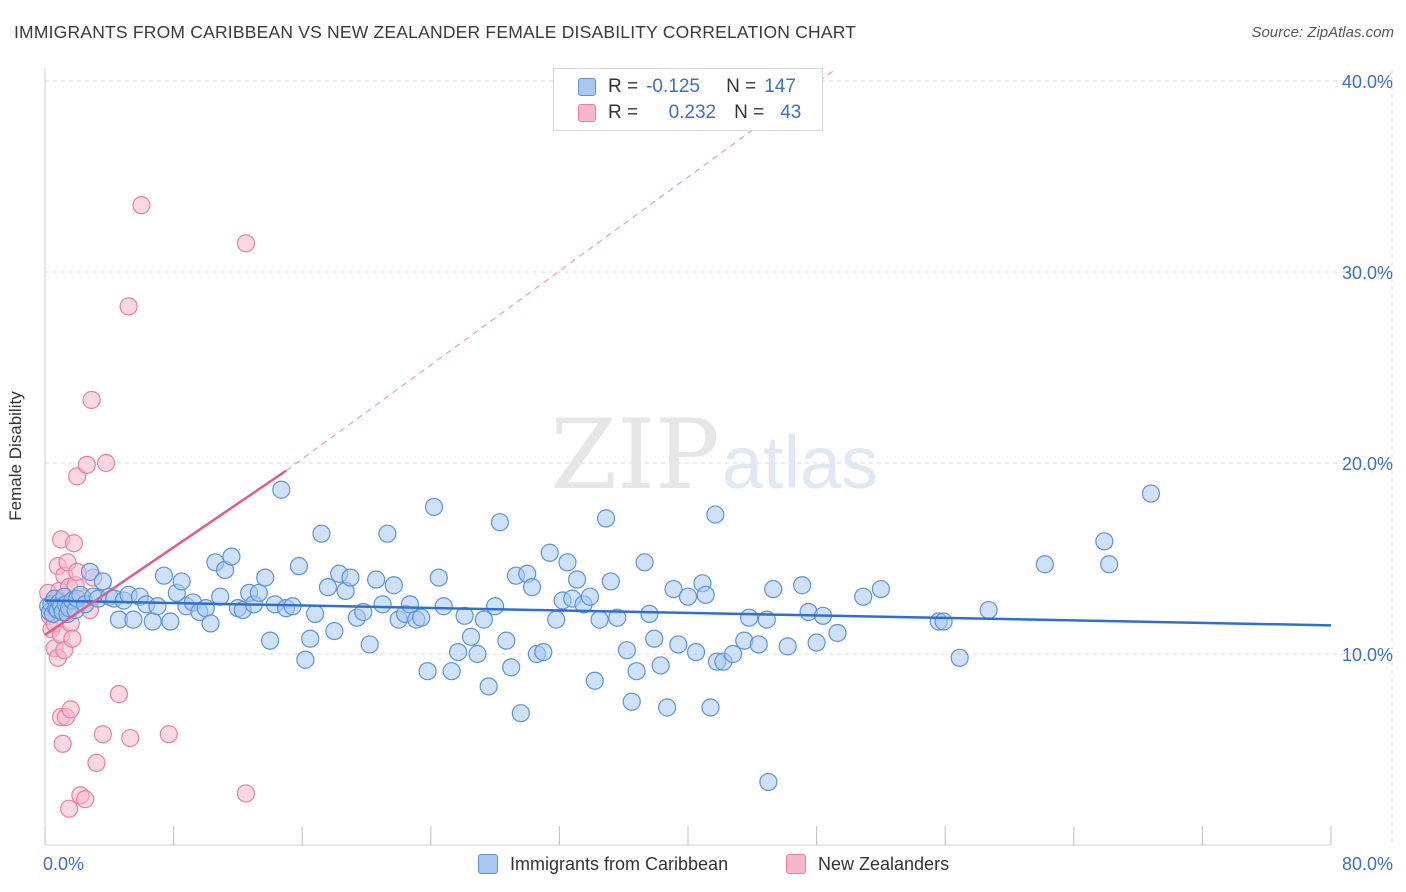 This screenshot has height=892, width=1406. I want to click on legend-box: R = -0.125 N = 147 R = 0.232 N = 43, so click(688, 99).